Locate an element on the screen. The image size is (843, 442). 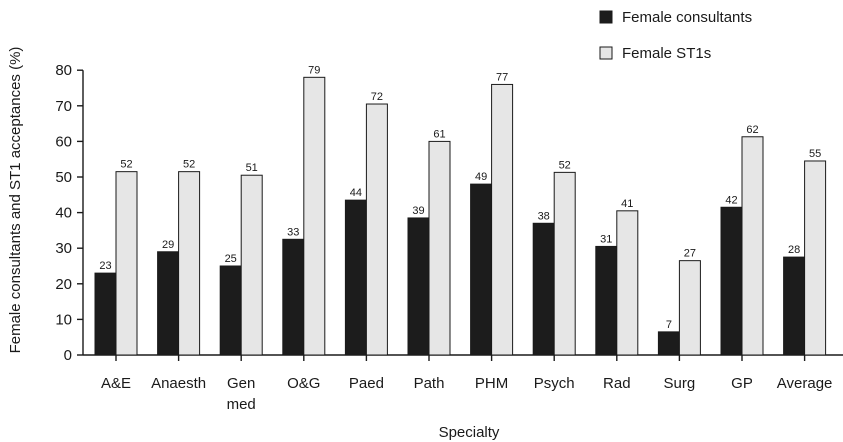
data-label: 27 is located at coordinates (690, 254).